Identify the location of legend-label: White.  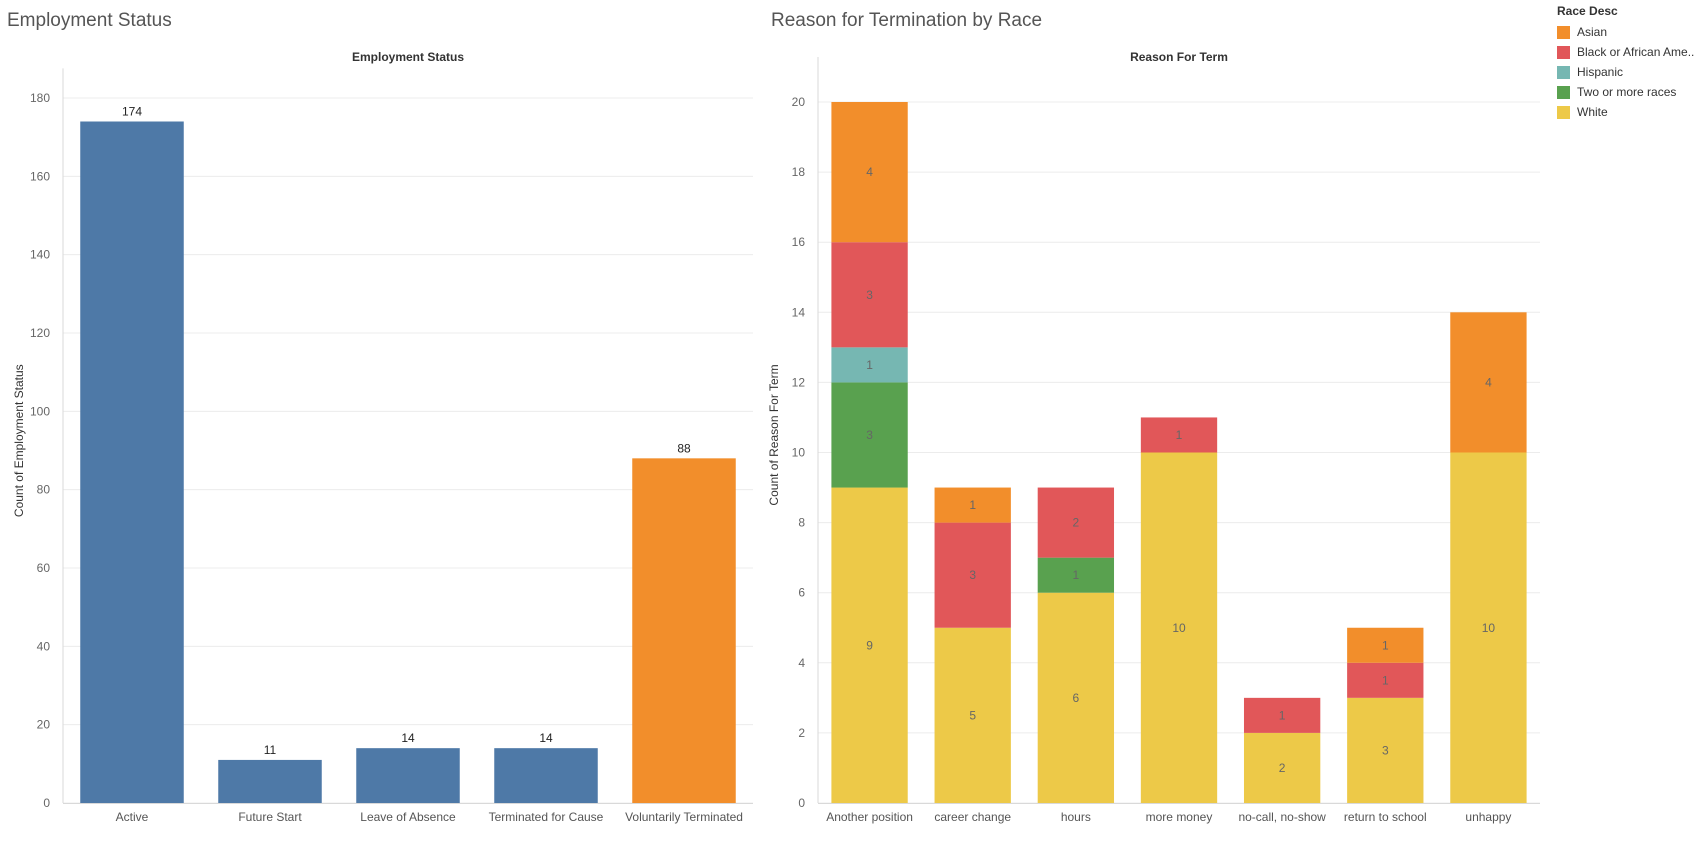
(1592, 112).